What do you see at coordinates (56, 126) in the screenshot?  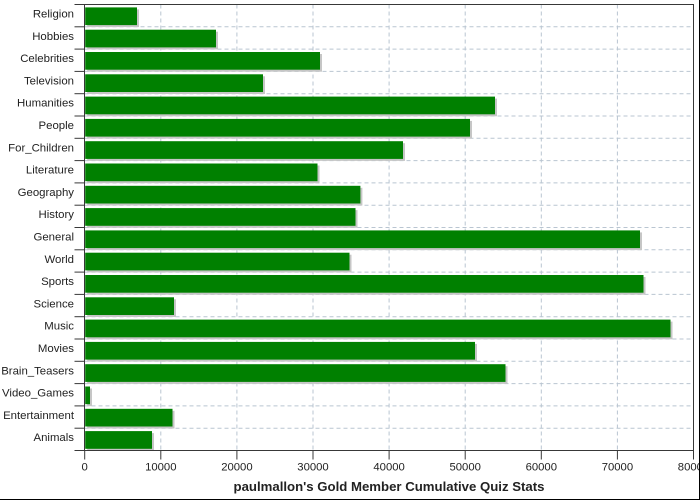 I see `svg-text: People` at bounding box center [56, 126].